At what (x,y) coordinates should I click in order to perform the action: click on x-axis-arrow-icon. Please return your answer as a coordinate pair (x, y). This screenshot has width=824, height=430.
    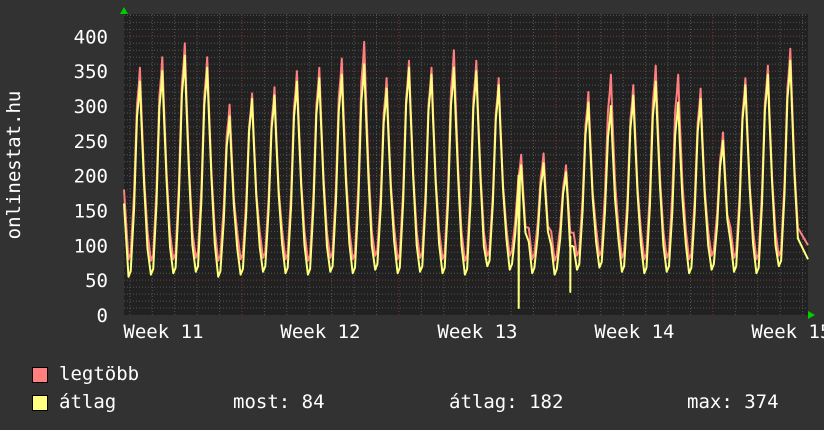
    Looking at the image, I should click on (811, 315).